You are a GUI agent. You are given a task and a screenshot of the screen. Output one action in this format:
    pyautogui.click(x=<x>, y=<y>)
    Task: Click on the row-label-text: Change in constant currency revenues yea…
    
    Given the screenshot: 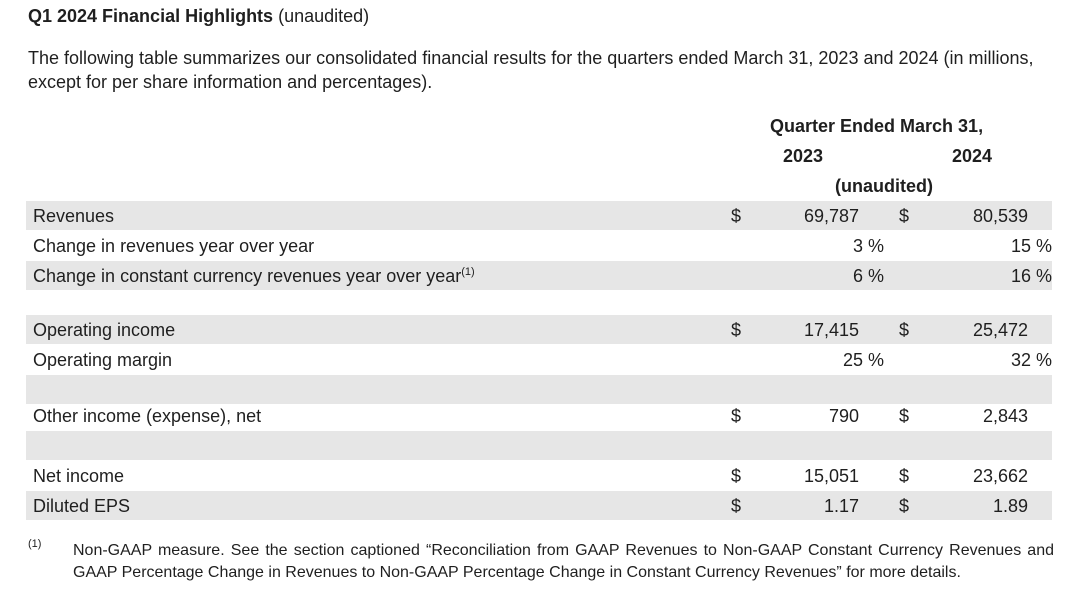 What is the action you would take?
    pyautogui.click(x=247, y=276)
    